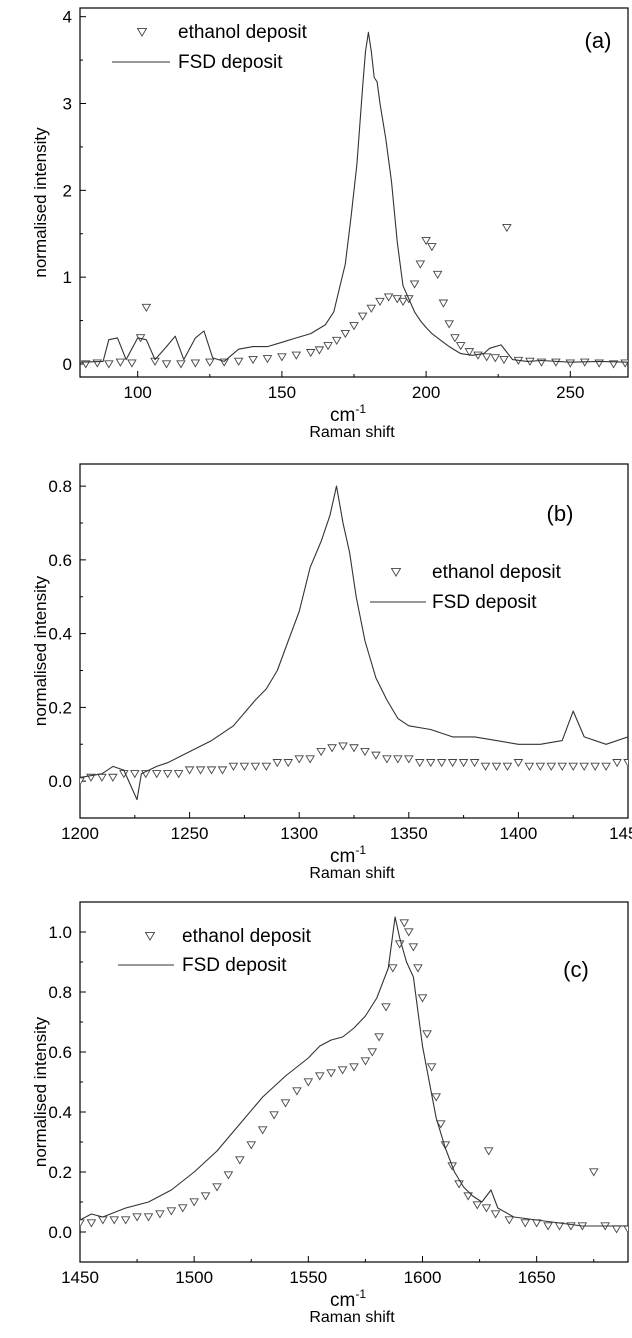 The width and height of the screenshot is (632, 1338). Describe the element at coordinates (409, 833) in the screenshot. I see `x-tick-label: 1350` at that location.